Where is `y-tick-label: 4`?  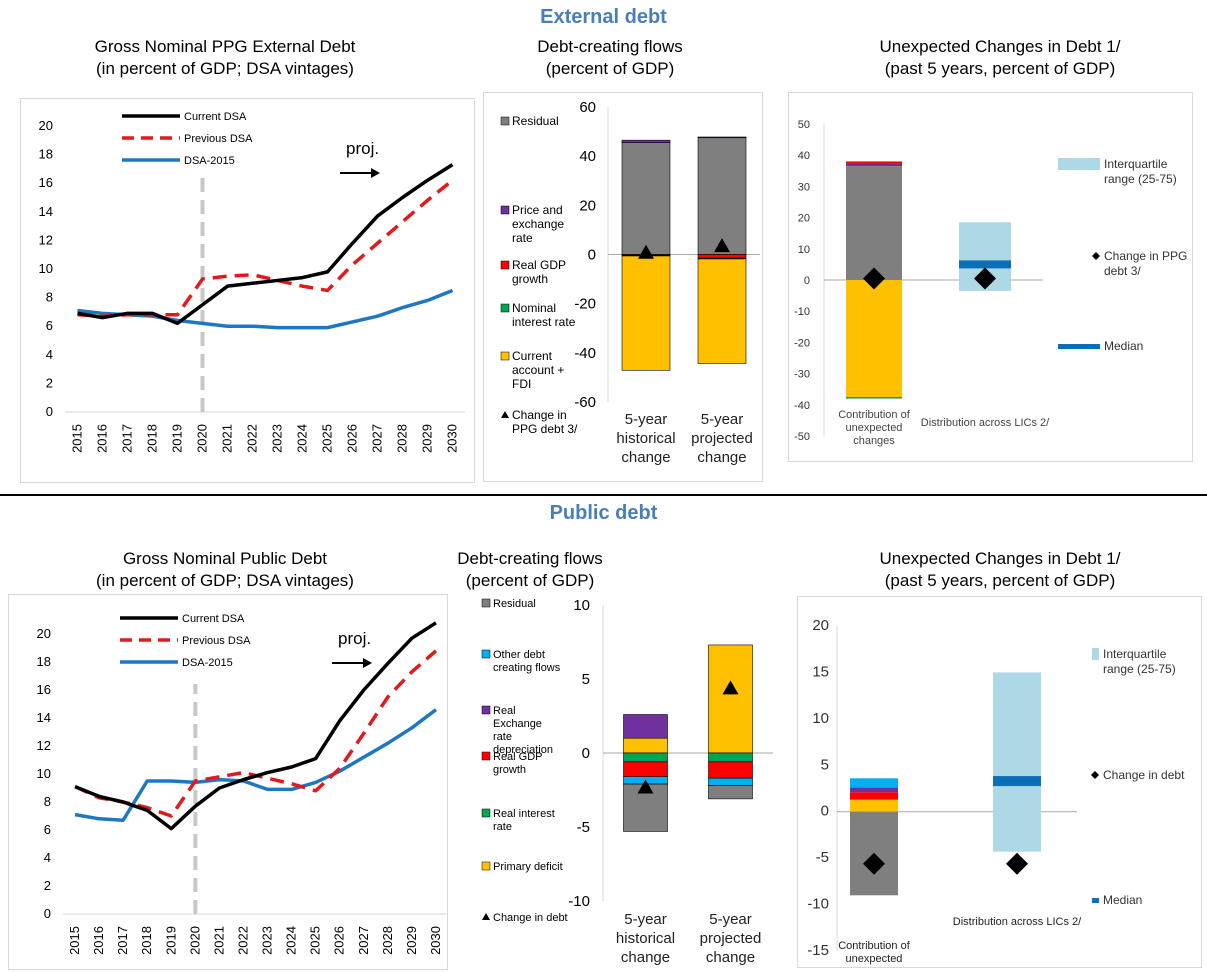
y-tick-label: 4 is located at coordinates (47, 857).